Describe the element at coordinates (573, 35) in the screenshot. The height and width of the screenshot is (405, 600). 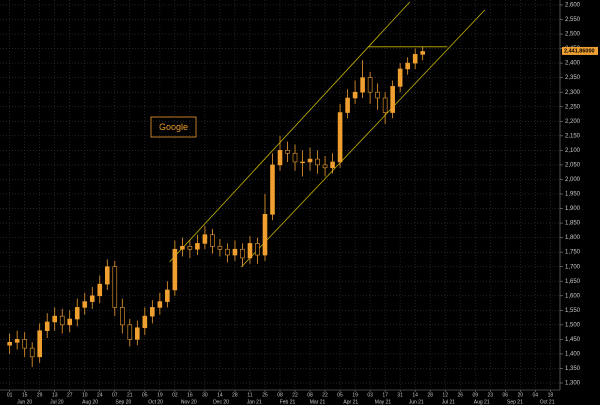
I see `y-tick-label: 2,500` at that location.